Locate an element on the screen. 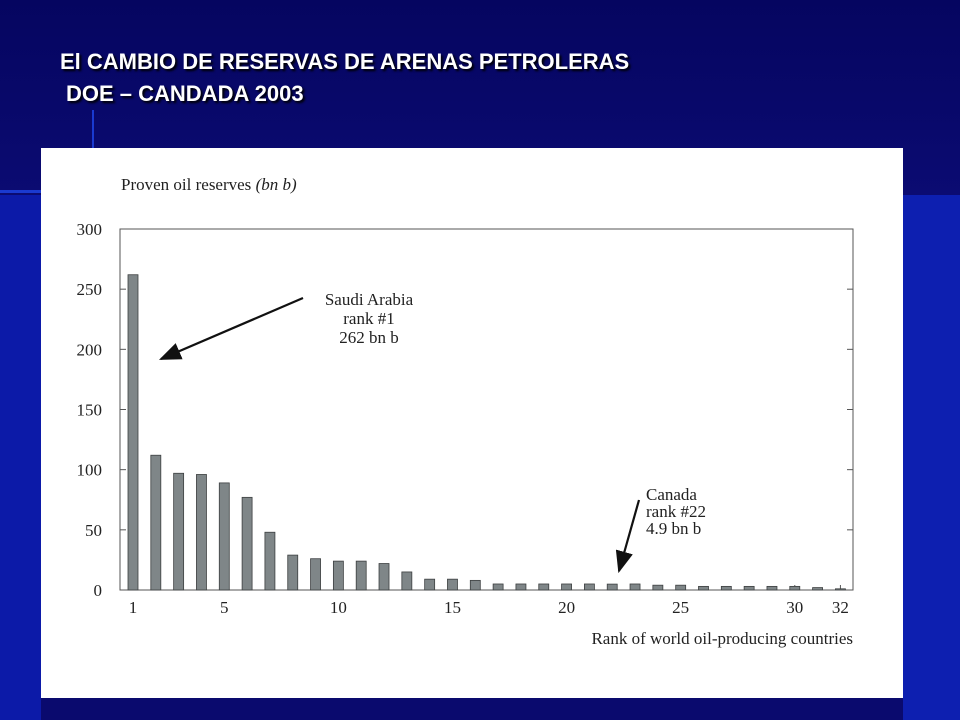 The height and width of the screenshot is (720, 960). x-tick-label: 15 is located at coordinates (452, 607).